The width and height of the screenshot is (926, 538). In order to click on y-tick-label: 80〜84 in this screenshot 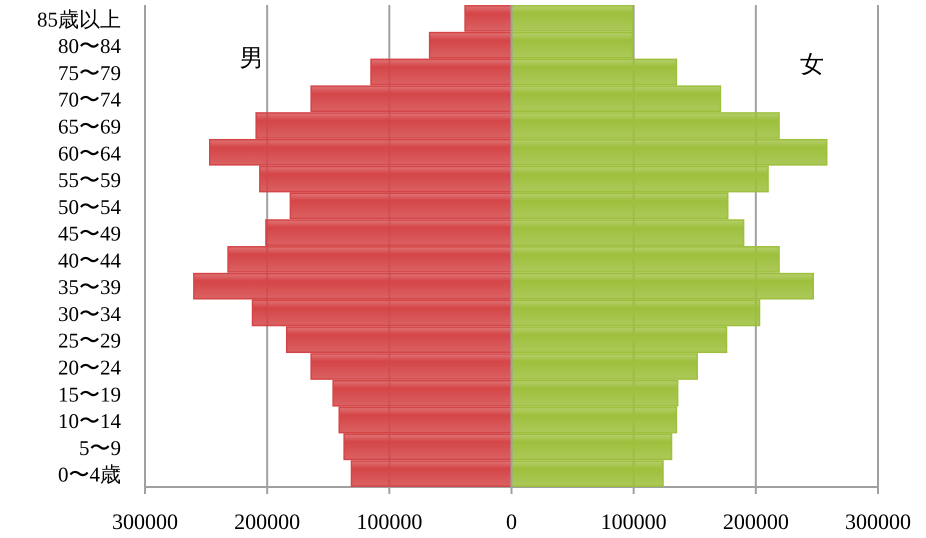, I will do `click(90, 46)`.